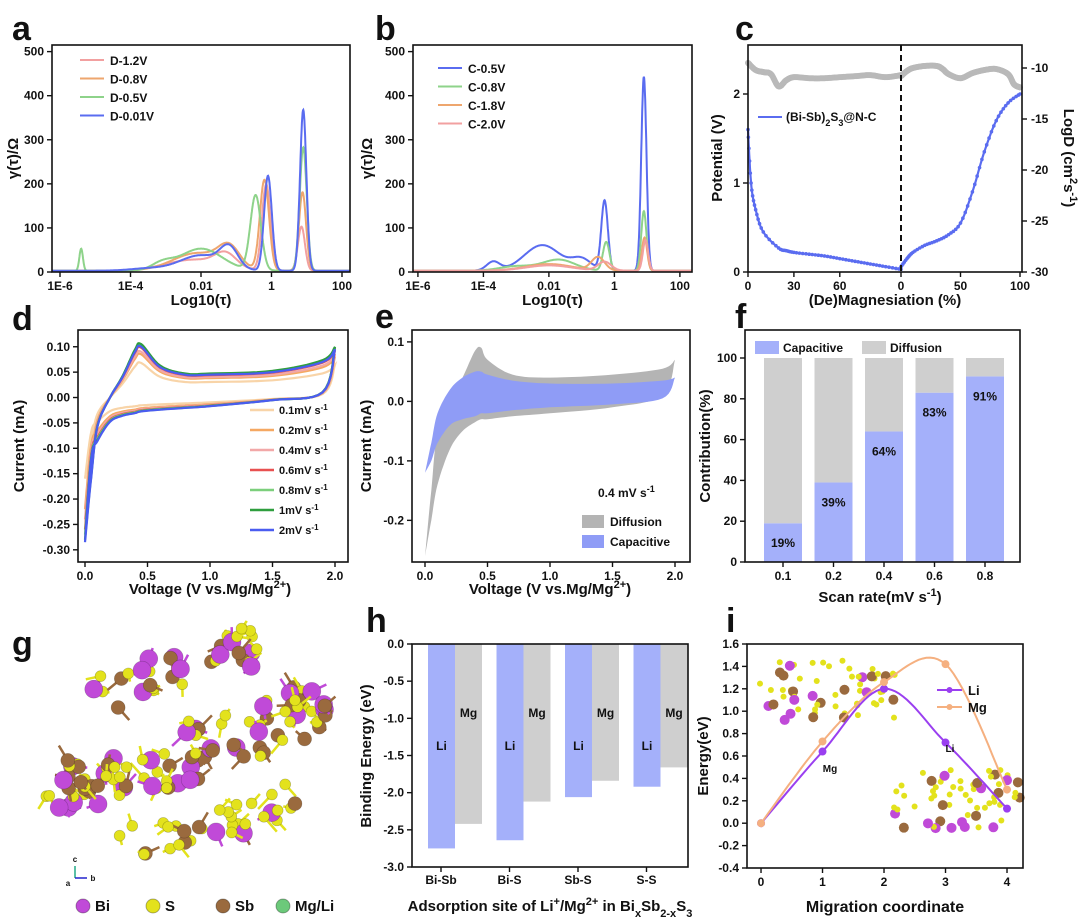 This screenshot has height=921, width=1080. What do you see at coordinates (272, 576) in the screenshot?
I see `x-tick-label: 1.5` at bounding box center [272, 576].